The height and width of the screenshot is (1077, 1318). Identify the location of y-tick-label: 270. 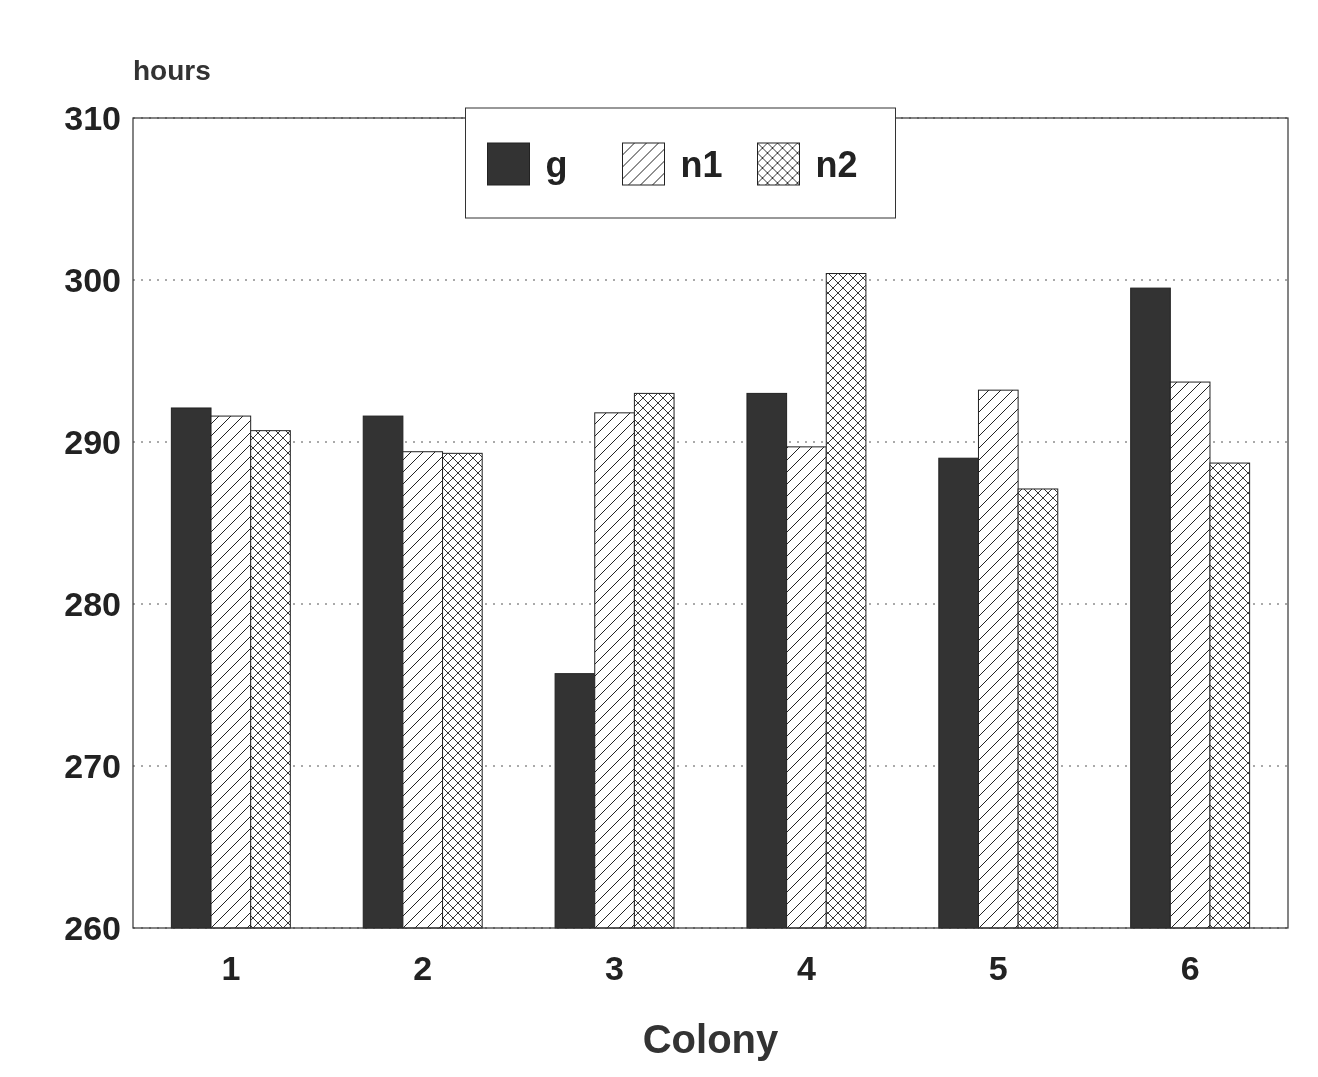
(92, 765).